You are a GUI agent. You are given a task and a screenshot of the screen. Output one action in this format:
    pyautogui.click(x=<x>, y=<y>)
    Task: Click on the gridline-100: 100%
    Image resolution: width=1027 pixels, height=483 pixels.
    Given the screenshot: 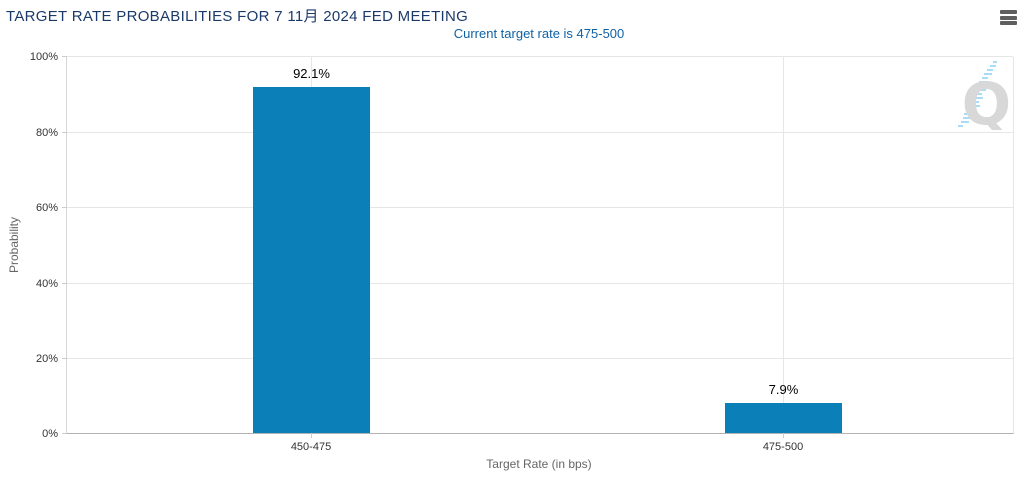 What is the action you would take?
    pyautogui.click(x=521, y=57)
    